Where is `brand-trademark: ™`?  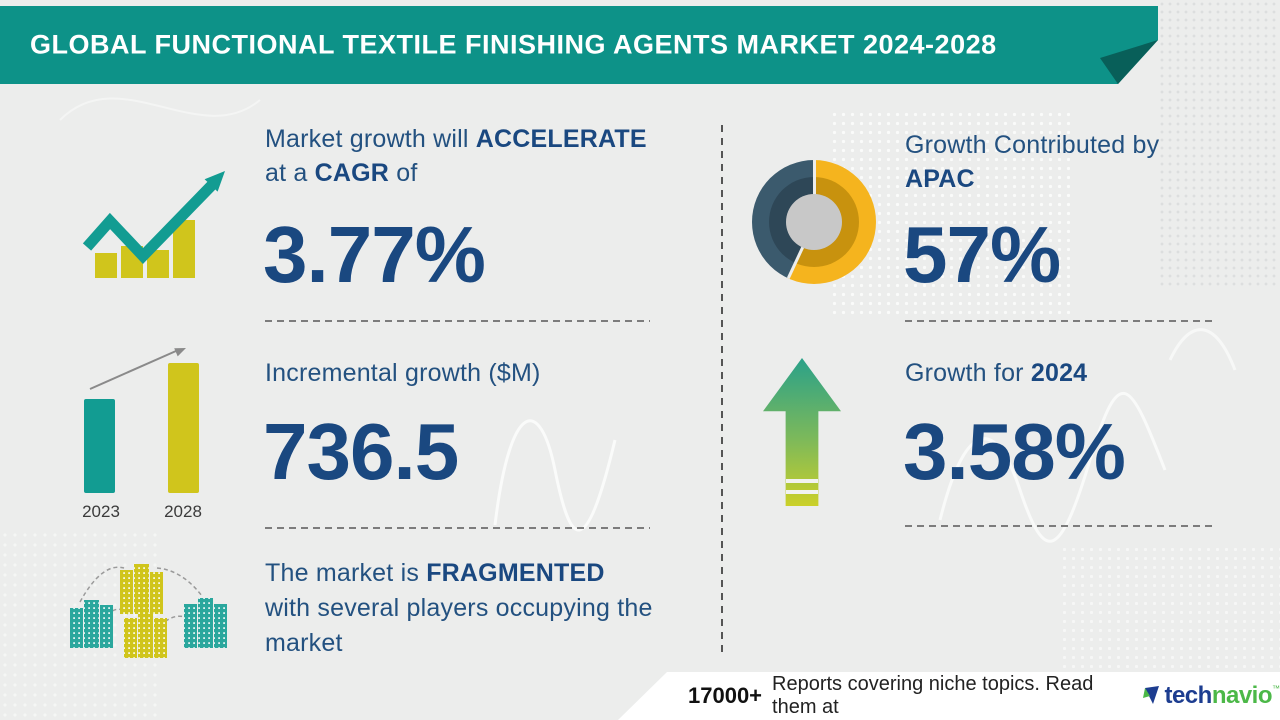
brand-trademark: ™ is located at coordinates (1276, 688).